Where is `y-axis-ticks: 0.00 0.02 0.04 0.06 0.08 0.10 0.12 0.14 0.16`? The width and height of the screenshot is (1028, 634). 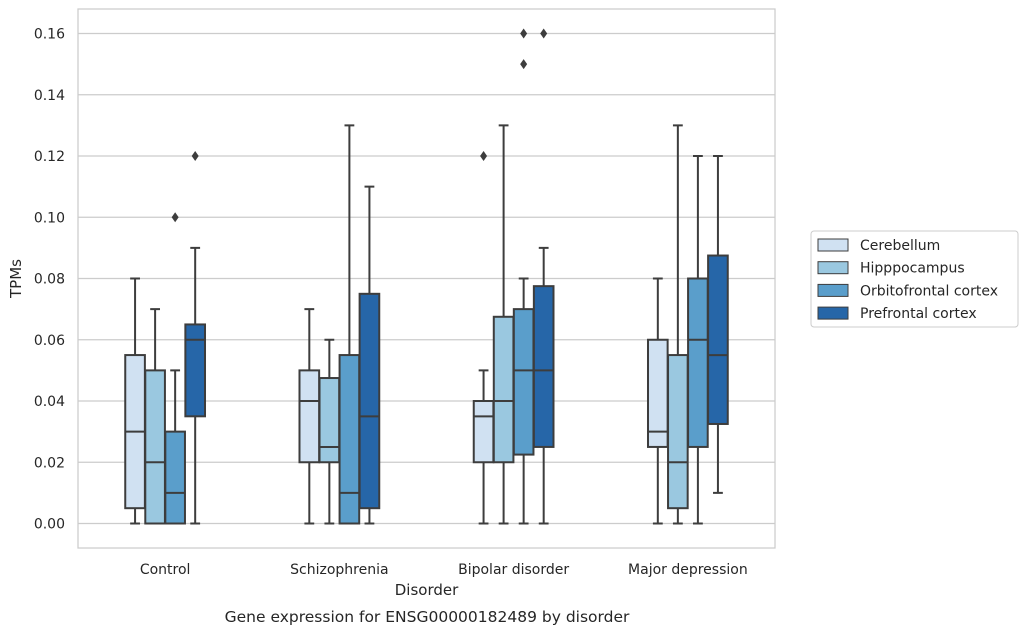 y-axis-ticks: 0.00 0.02 0.04 0.06 0.08 0.10 0.12 0.14 0.16 is located at coordinates (49, 280).